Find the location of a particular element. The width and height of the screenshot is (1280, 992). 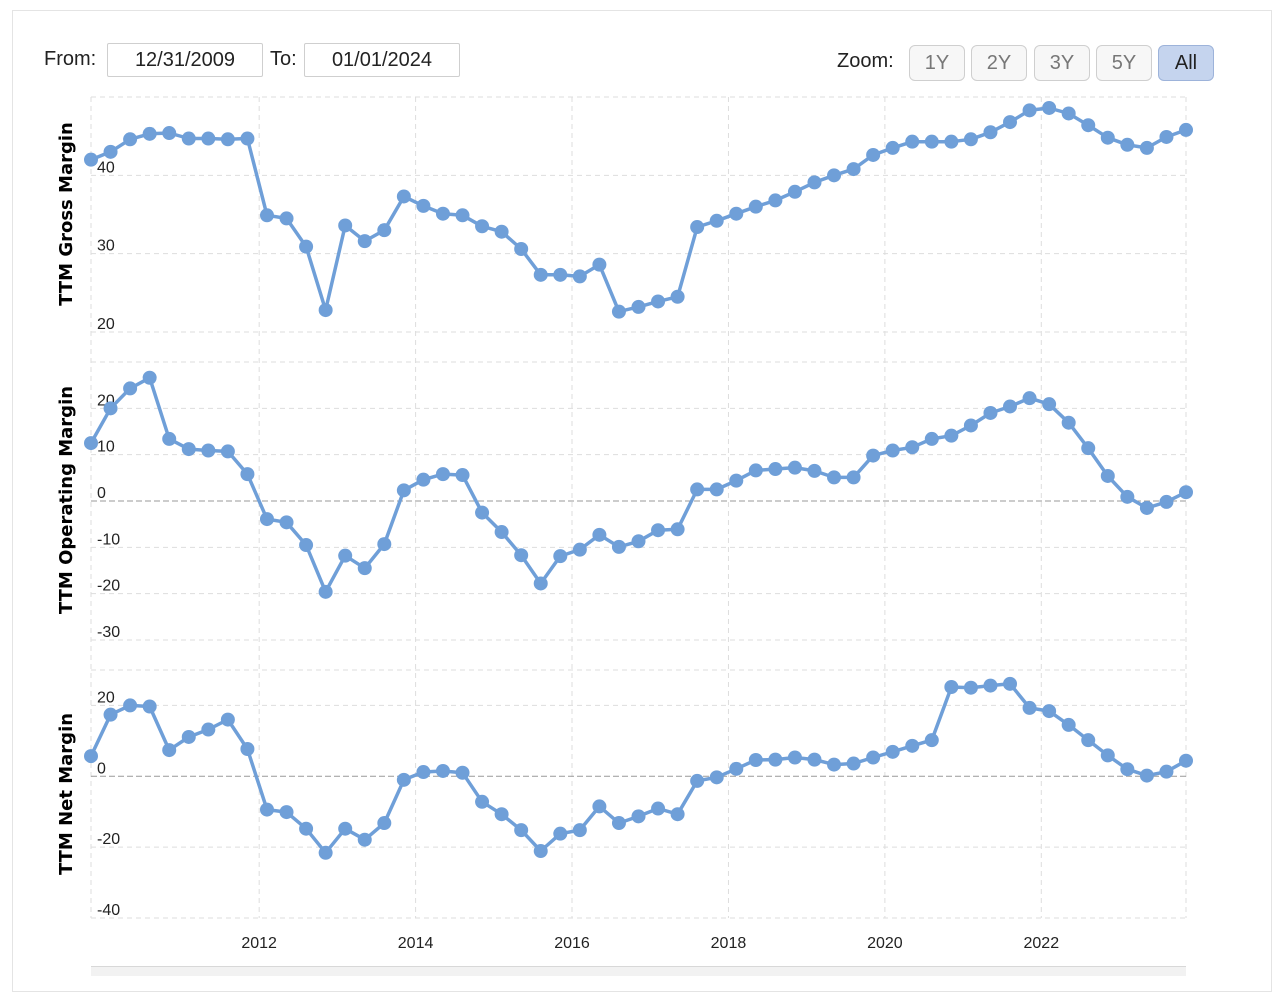

range-navigator is located at coordinates (638, 971).